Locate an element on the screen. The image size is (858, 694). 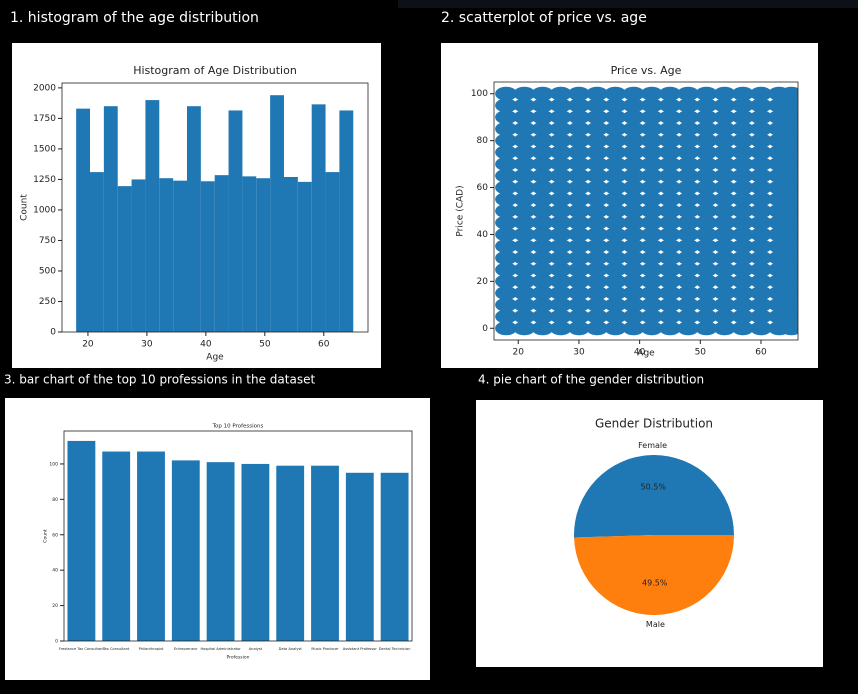
y-tick-label: 1500 is located at coordinates (44, 149).